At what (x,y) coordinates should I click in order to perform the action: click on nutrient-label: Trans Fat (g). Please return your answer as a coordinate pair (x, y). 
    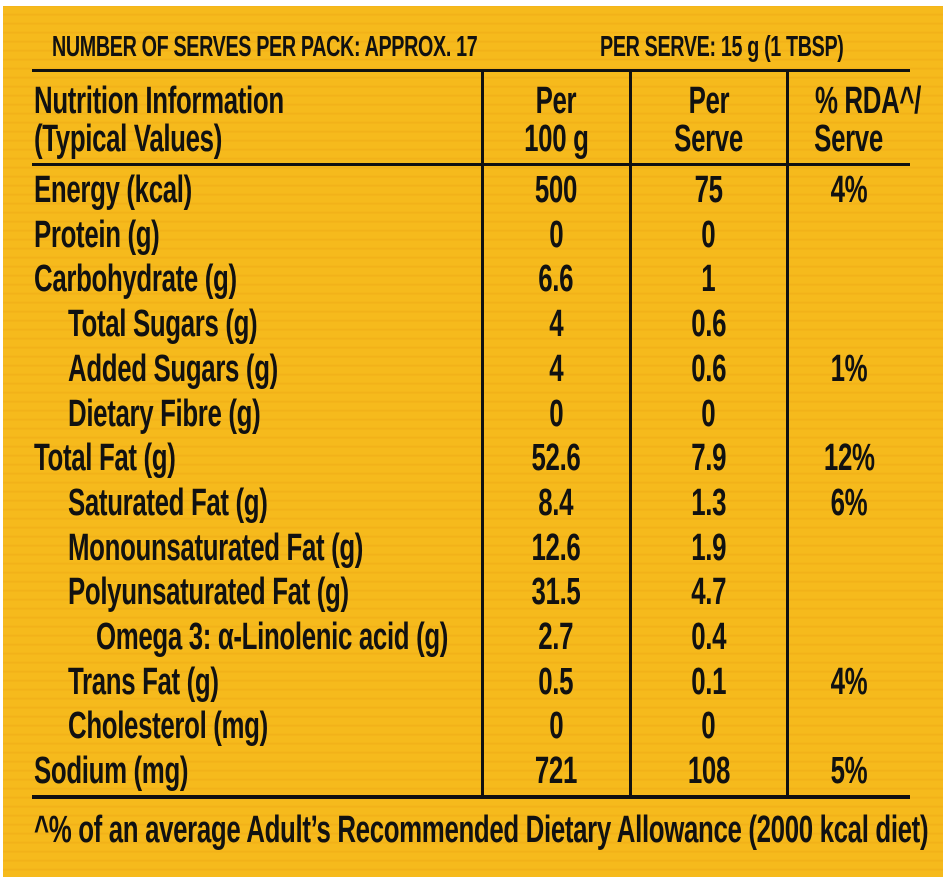
    Looking at the image, I should click on (143, 681).